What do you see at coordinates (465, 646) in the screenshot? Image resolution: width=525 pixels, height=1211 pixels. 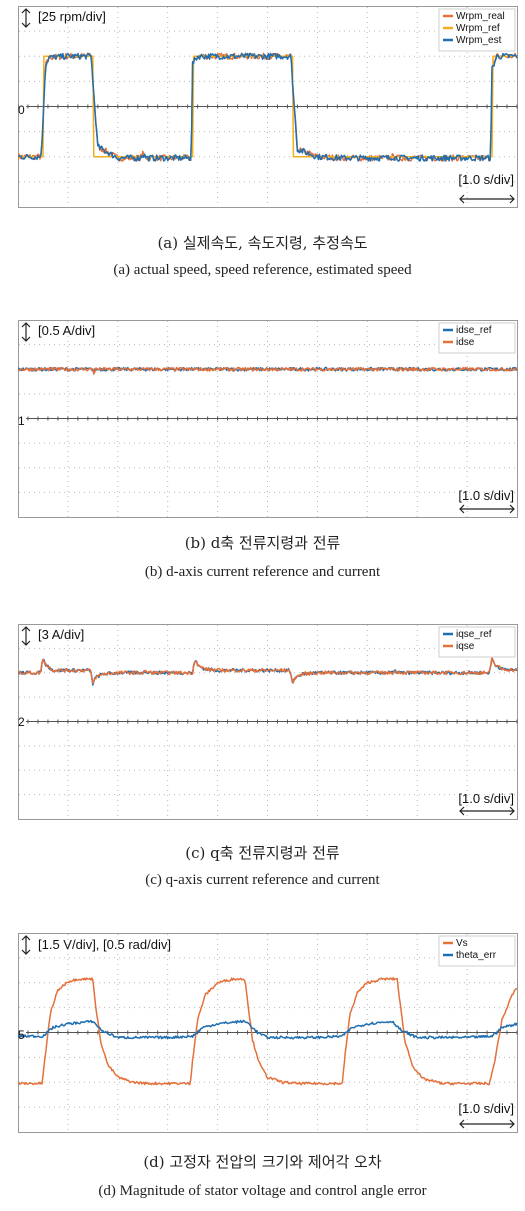 I see `legend-entry-iqse: iqse` at bounding box center [465, 646].